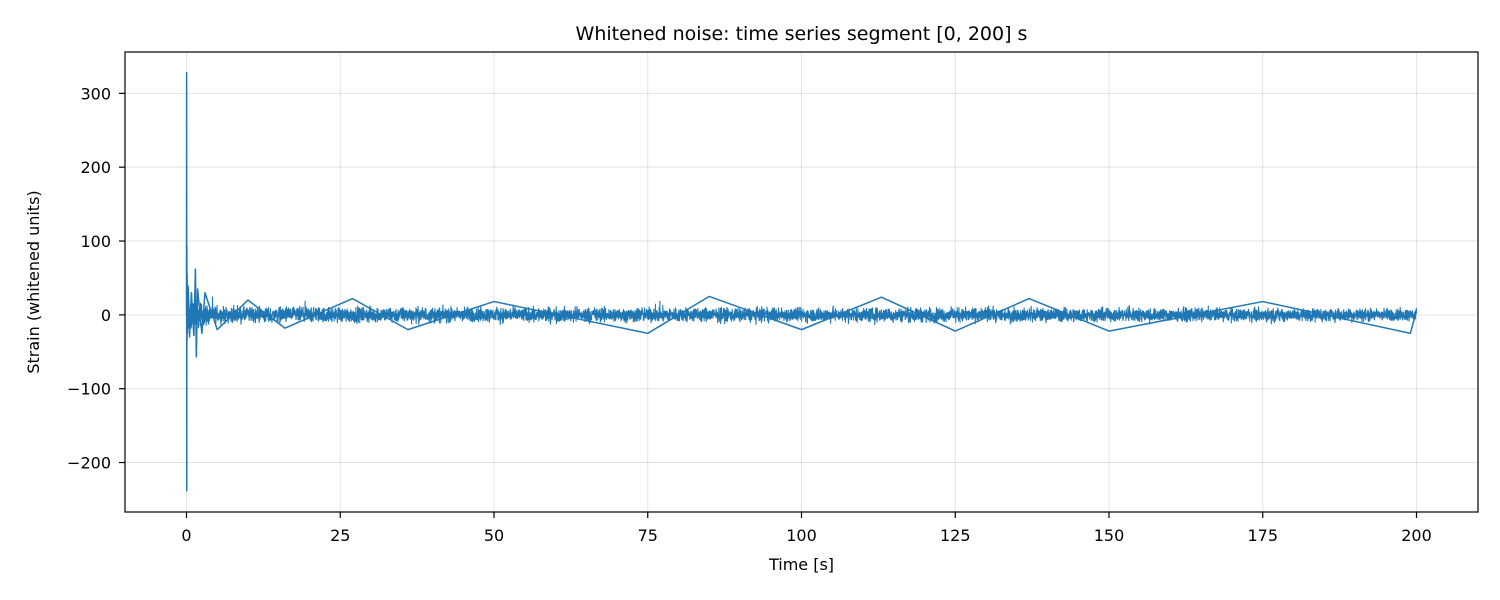 The width and height of the screenshot is (1500, 600). I want to click on y-tick-label: 300, so click(95, 93).